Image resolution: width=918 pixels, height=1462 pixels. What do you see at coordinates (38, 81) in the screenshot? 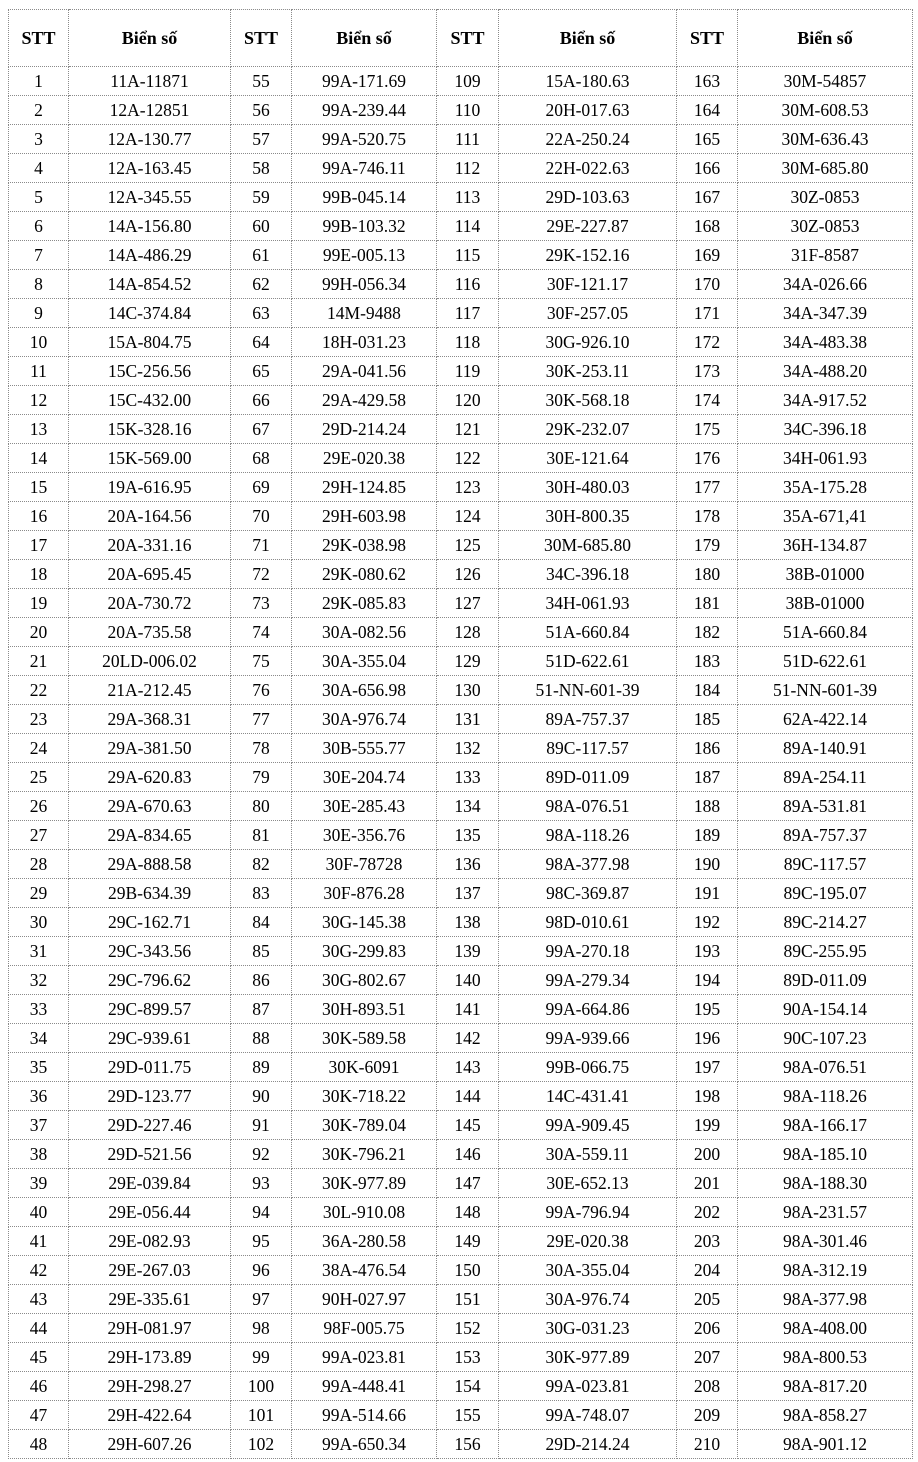
I see `stt-cell: 1` at bounding box center [38, 81].